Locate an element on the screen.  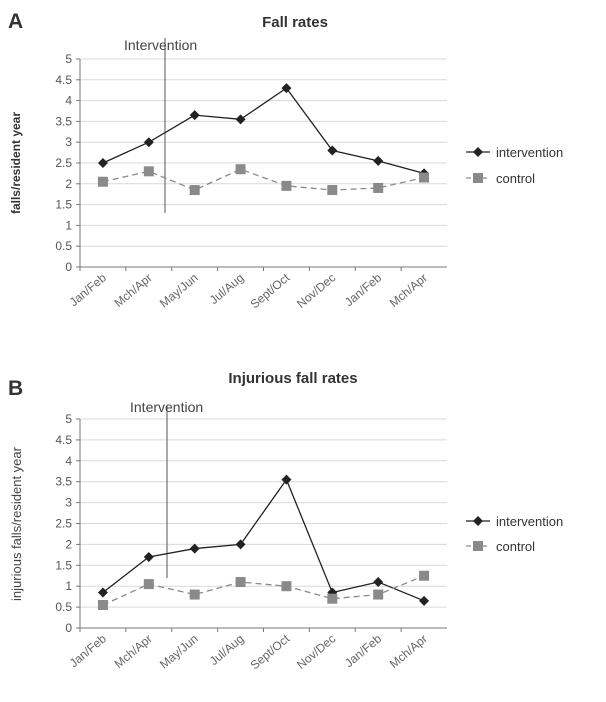
panel-b-ytick-label: 2.5 is located at coordinates (63, 524).